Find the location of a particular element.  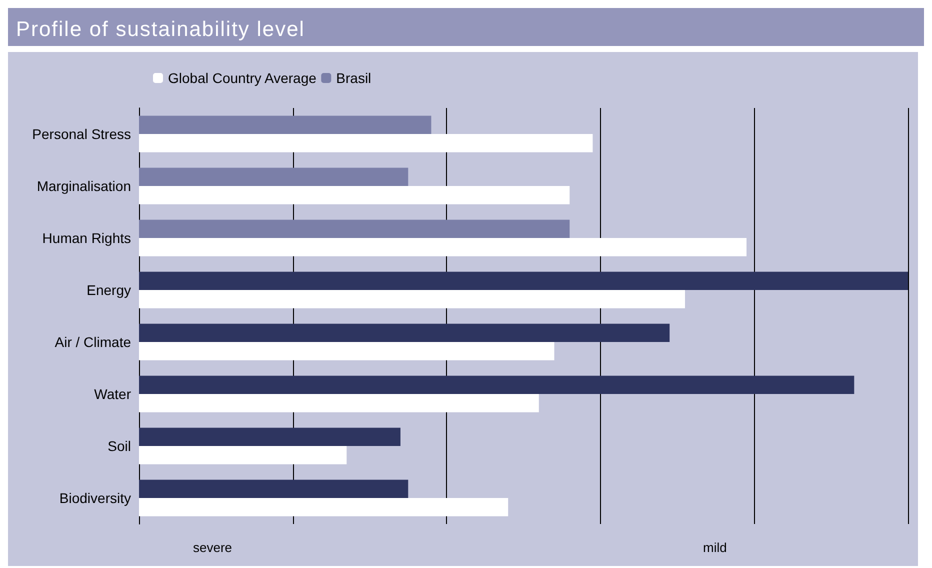

legend-label: Brasil is located at coordinates (354, 78).